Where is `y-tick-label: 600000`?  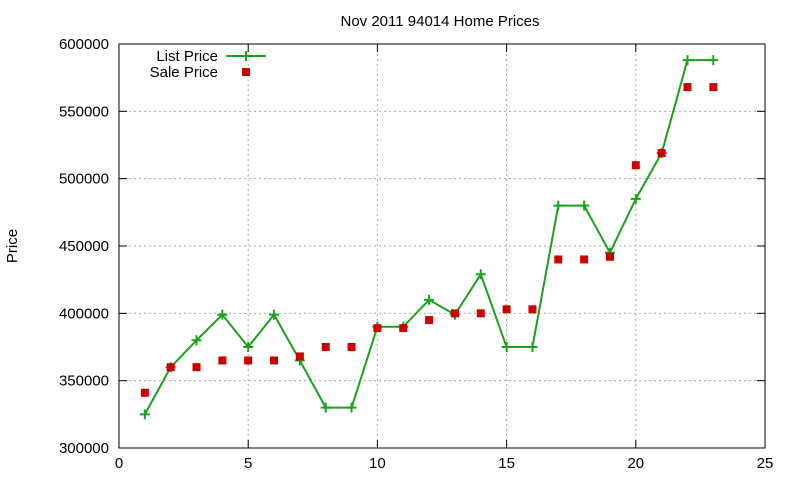
y-tick-label: 600000 is located at coordinates (84, 44).